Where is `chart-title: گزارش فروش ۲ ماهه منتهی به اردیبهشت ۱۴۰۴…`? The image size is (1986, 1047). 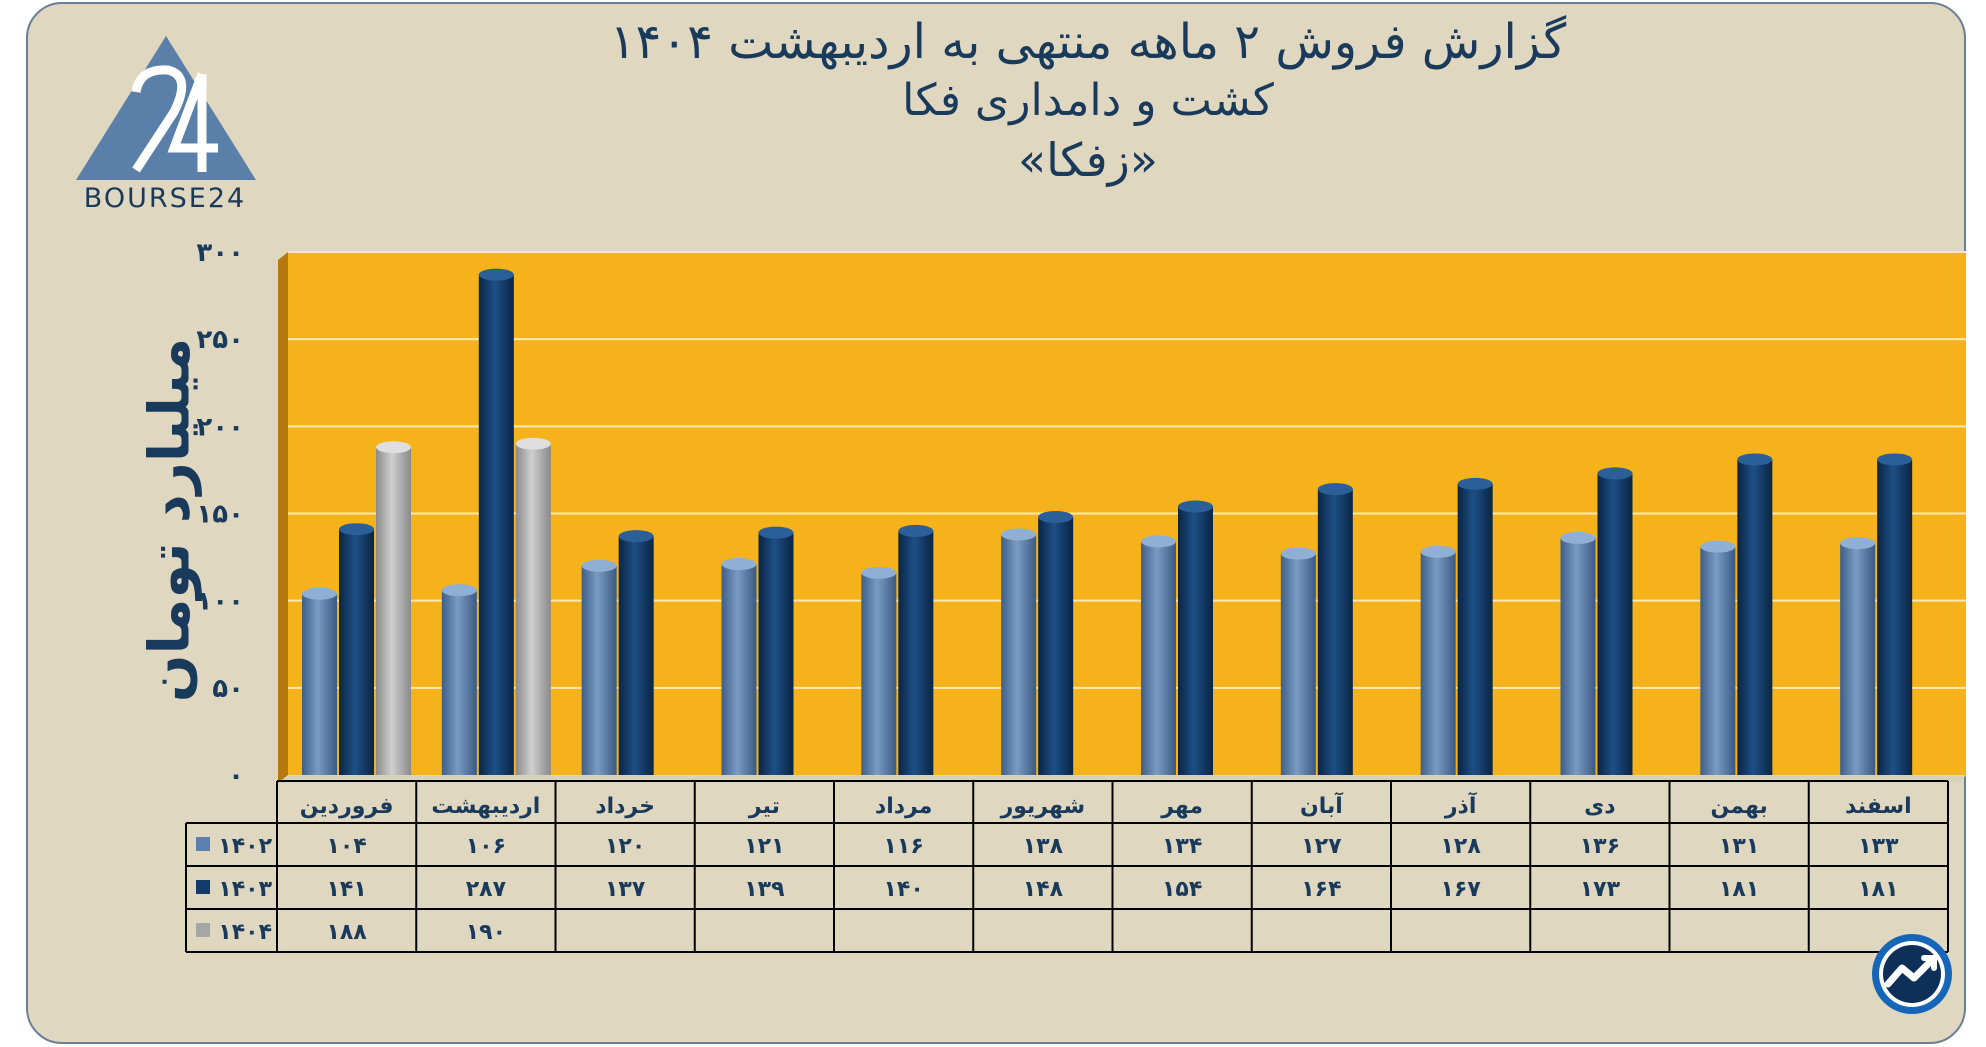 chart-title: گزارش فروش ۲ ماهه منتهی به اردیبهشت ۱۴۰۴… is located at coordinates (1088, 101).